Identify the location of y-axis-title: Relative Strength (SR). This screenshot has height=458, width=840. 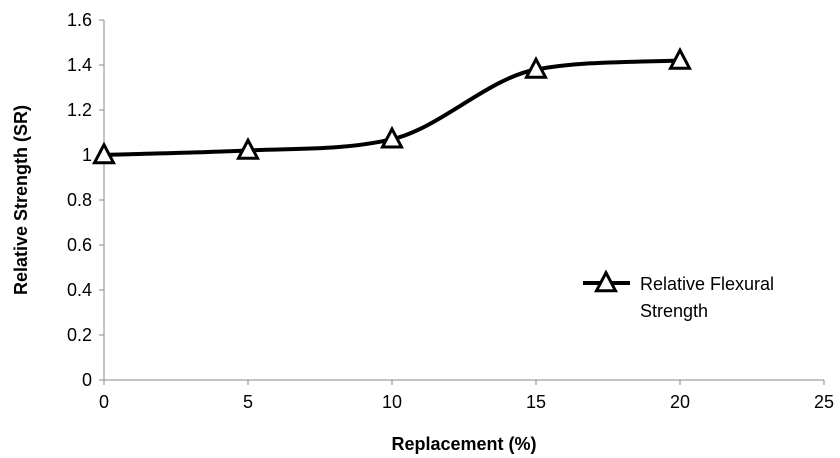
(21, 200).